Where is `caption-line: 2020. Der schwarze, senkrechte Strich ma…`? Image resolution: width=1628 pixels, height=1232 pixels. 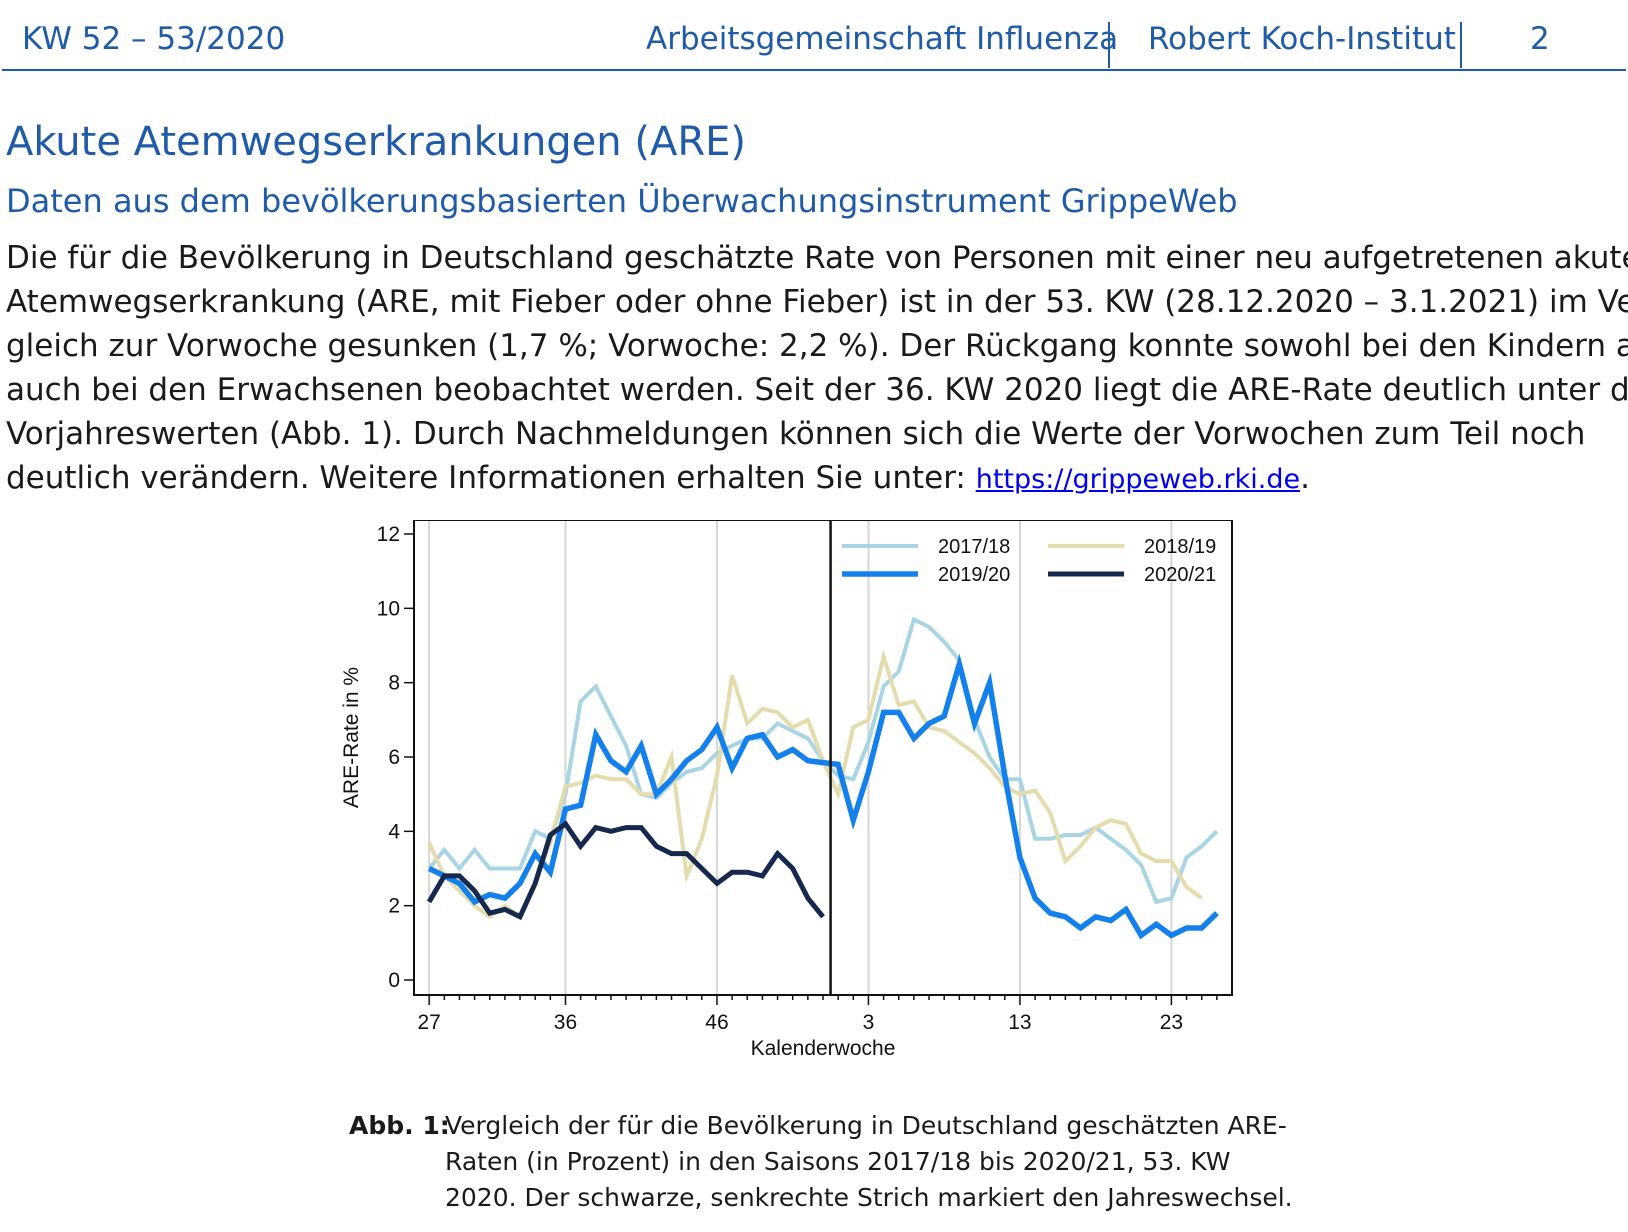 caption-line: 2020. Der schwarze, senkrechte Strich ma… is located at coordinates (869, 1197).